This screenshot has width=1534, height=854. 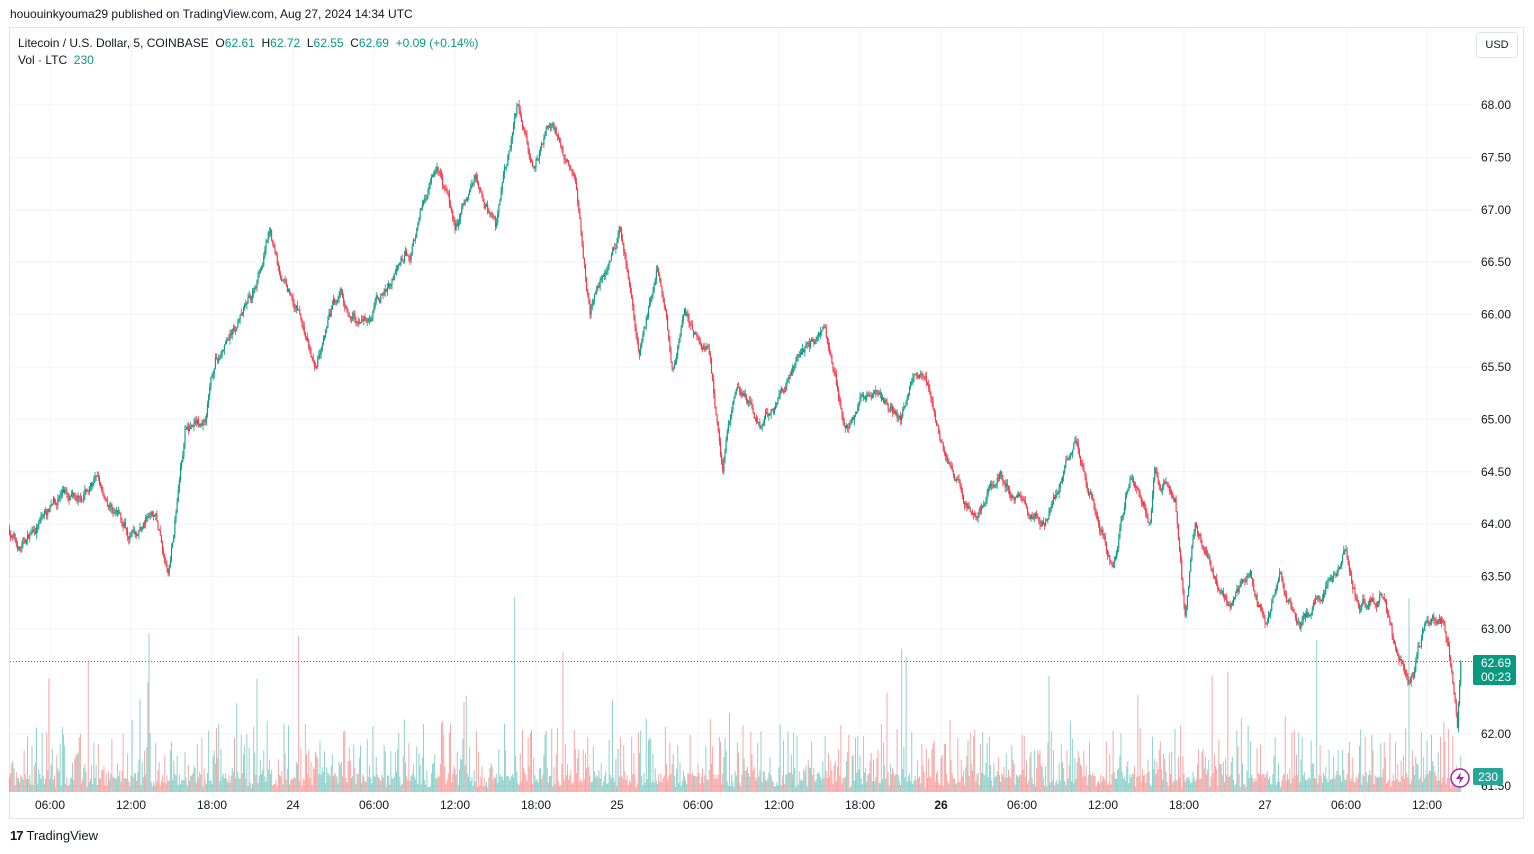 I want to click on price-tick-label: 65.50, so click(x=1496, y=367).